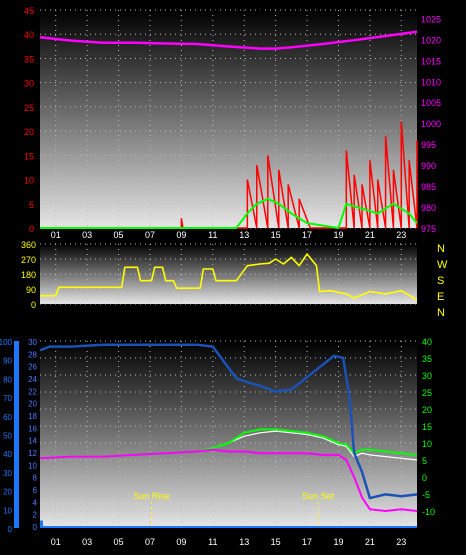 This screenshot has width=466, height=555. Describe the element at coordinates (32, 428) in the screenshot. I see `humidity-tick-label: 16` at that location.